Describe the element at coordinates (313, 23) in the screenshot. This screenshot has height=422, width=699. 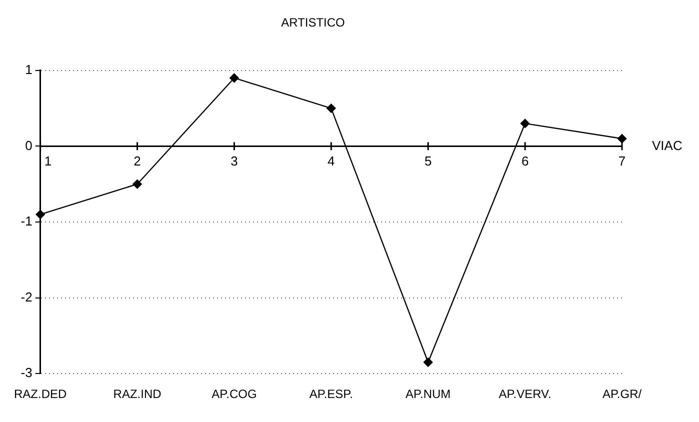
I see `chart-title: ARTISTICO` at that location.